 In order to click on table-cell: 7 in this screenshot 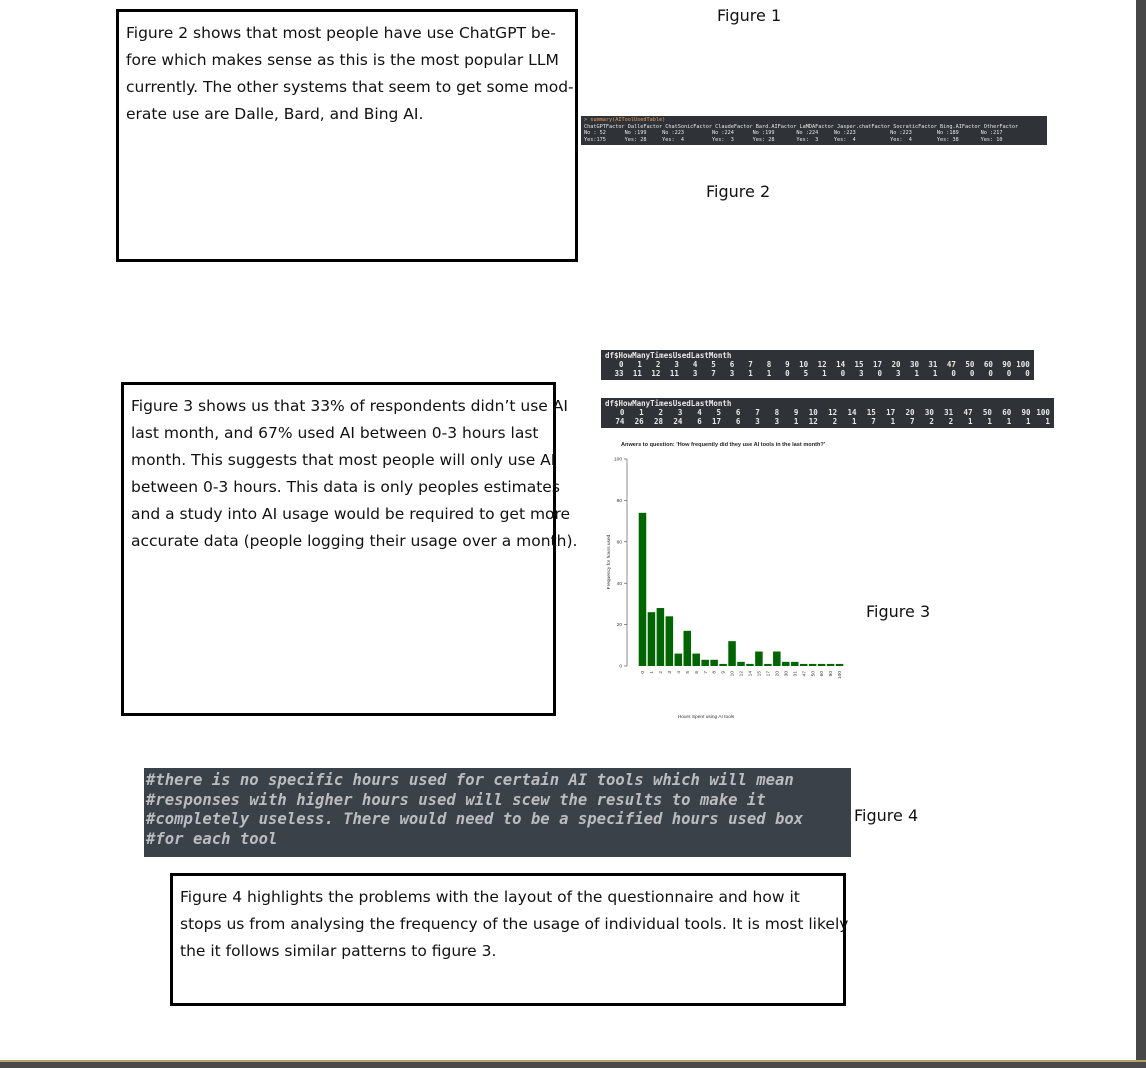, I will do `click(873, 421)`.